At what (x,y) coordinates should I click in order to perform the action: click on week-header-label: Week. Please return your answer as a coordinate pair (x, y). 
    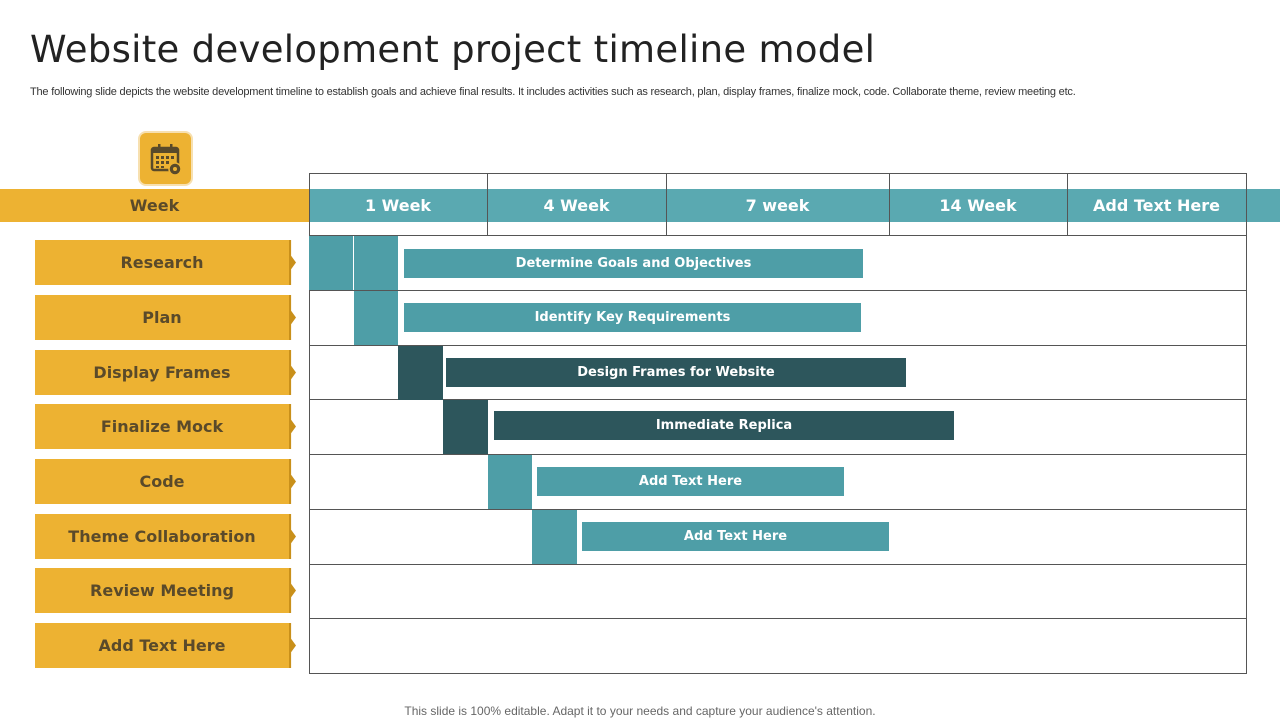
    Looking at the image, I should click on (154, 205).